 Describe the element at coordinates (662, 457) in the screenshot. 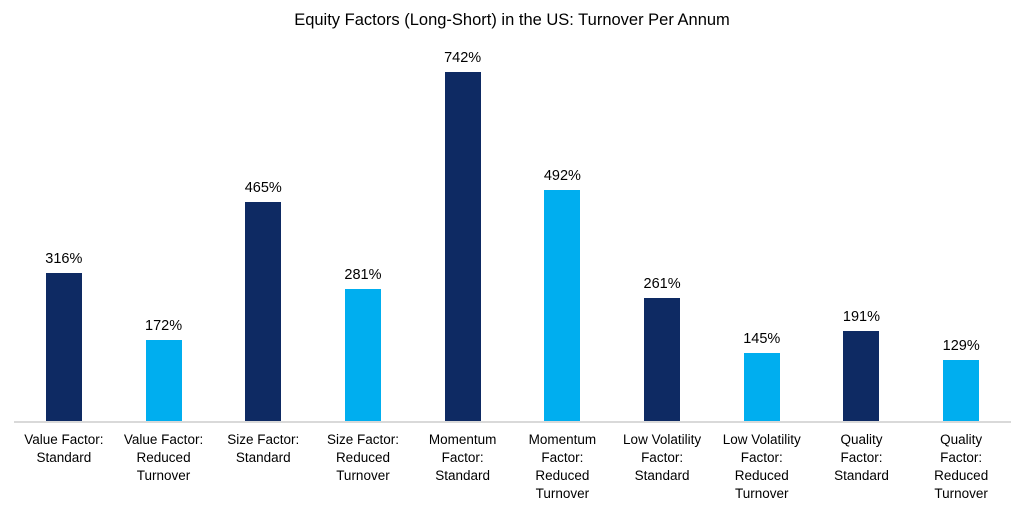

I see `x-axis-category-label: Low Volatility Factor: Standard` at that location.